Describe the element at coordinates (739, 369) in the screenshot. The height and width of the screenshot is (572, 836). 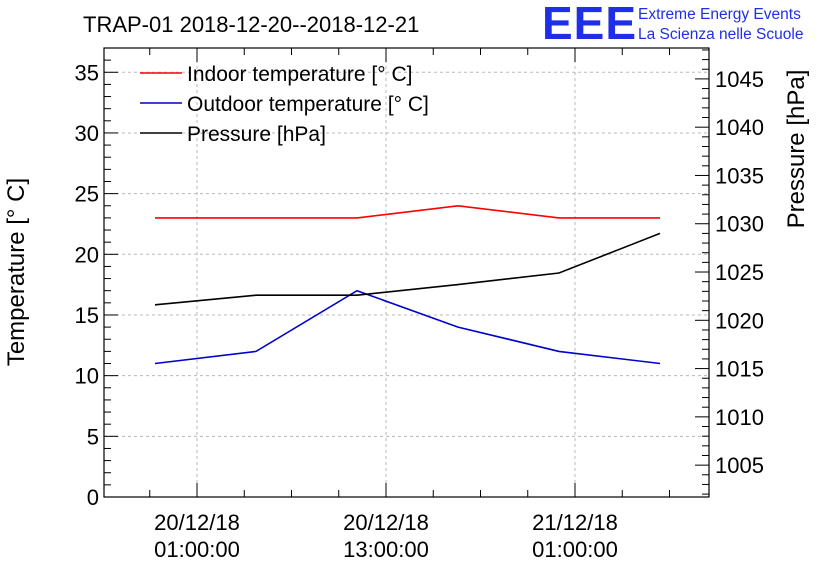
I see `y-right-tick-label: 1015` at that location.